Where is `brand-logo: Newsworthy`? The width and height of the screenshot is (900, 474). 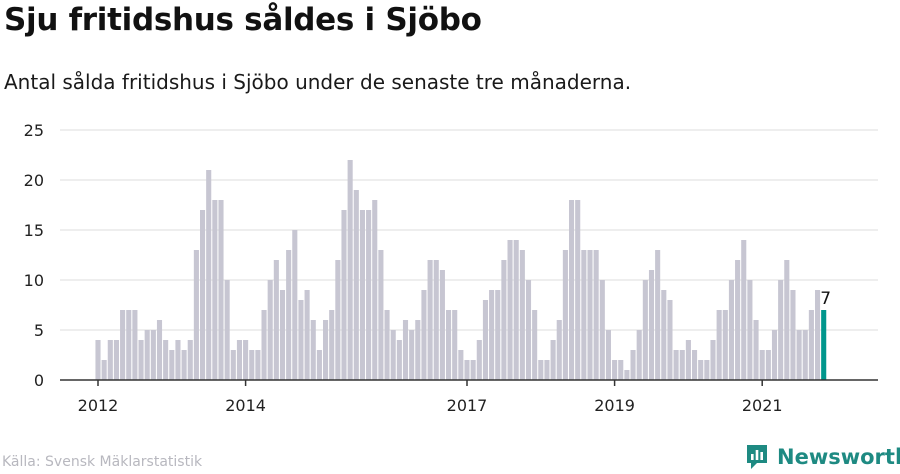
brand-logo: Newsworthy is located at coordinates (822, 457).